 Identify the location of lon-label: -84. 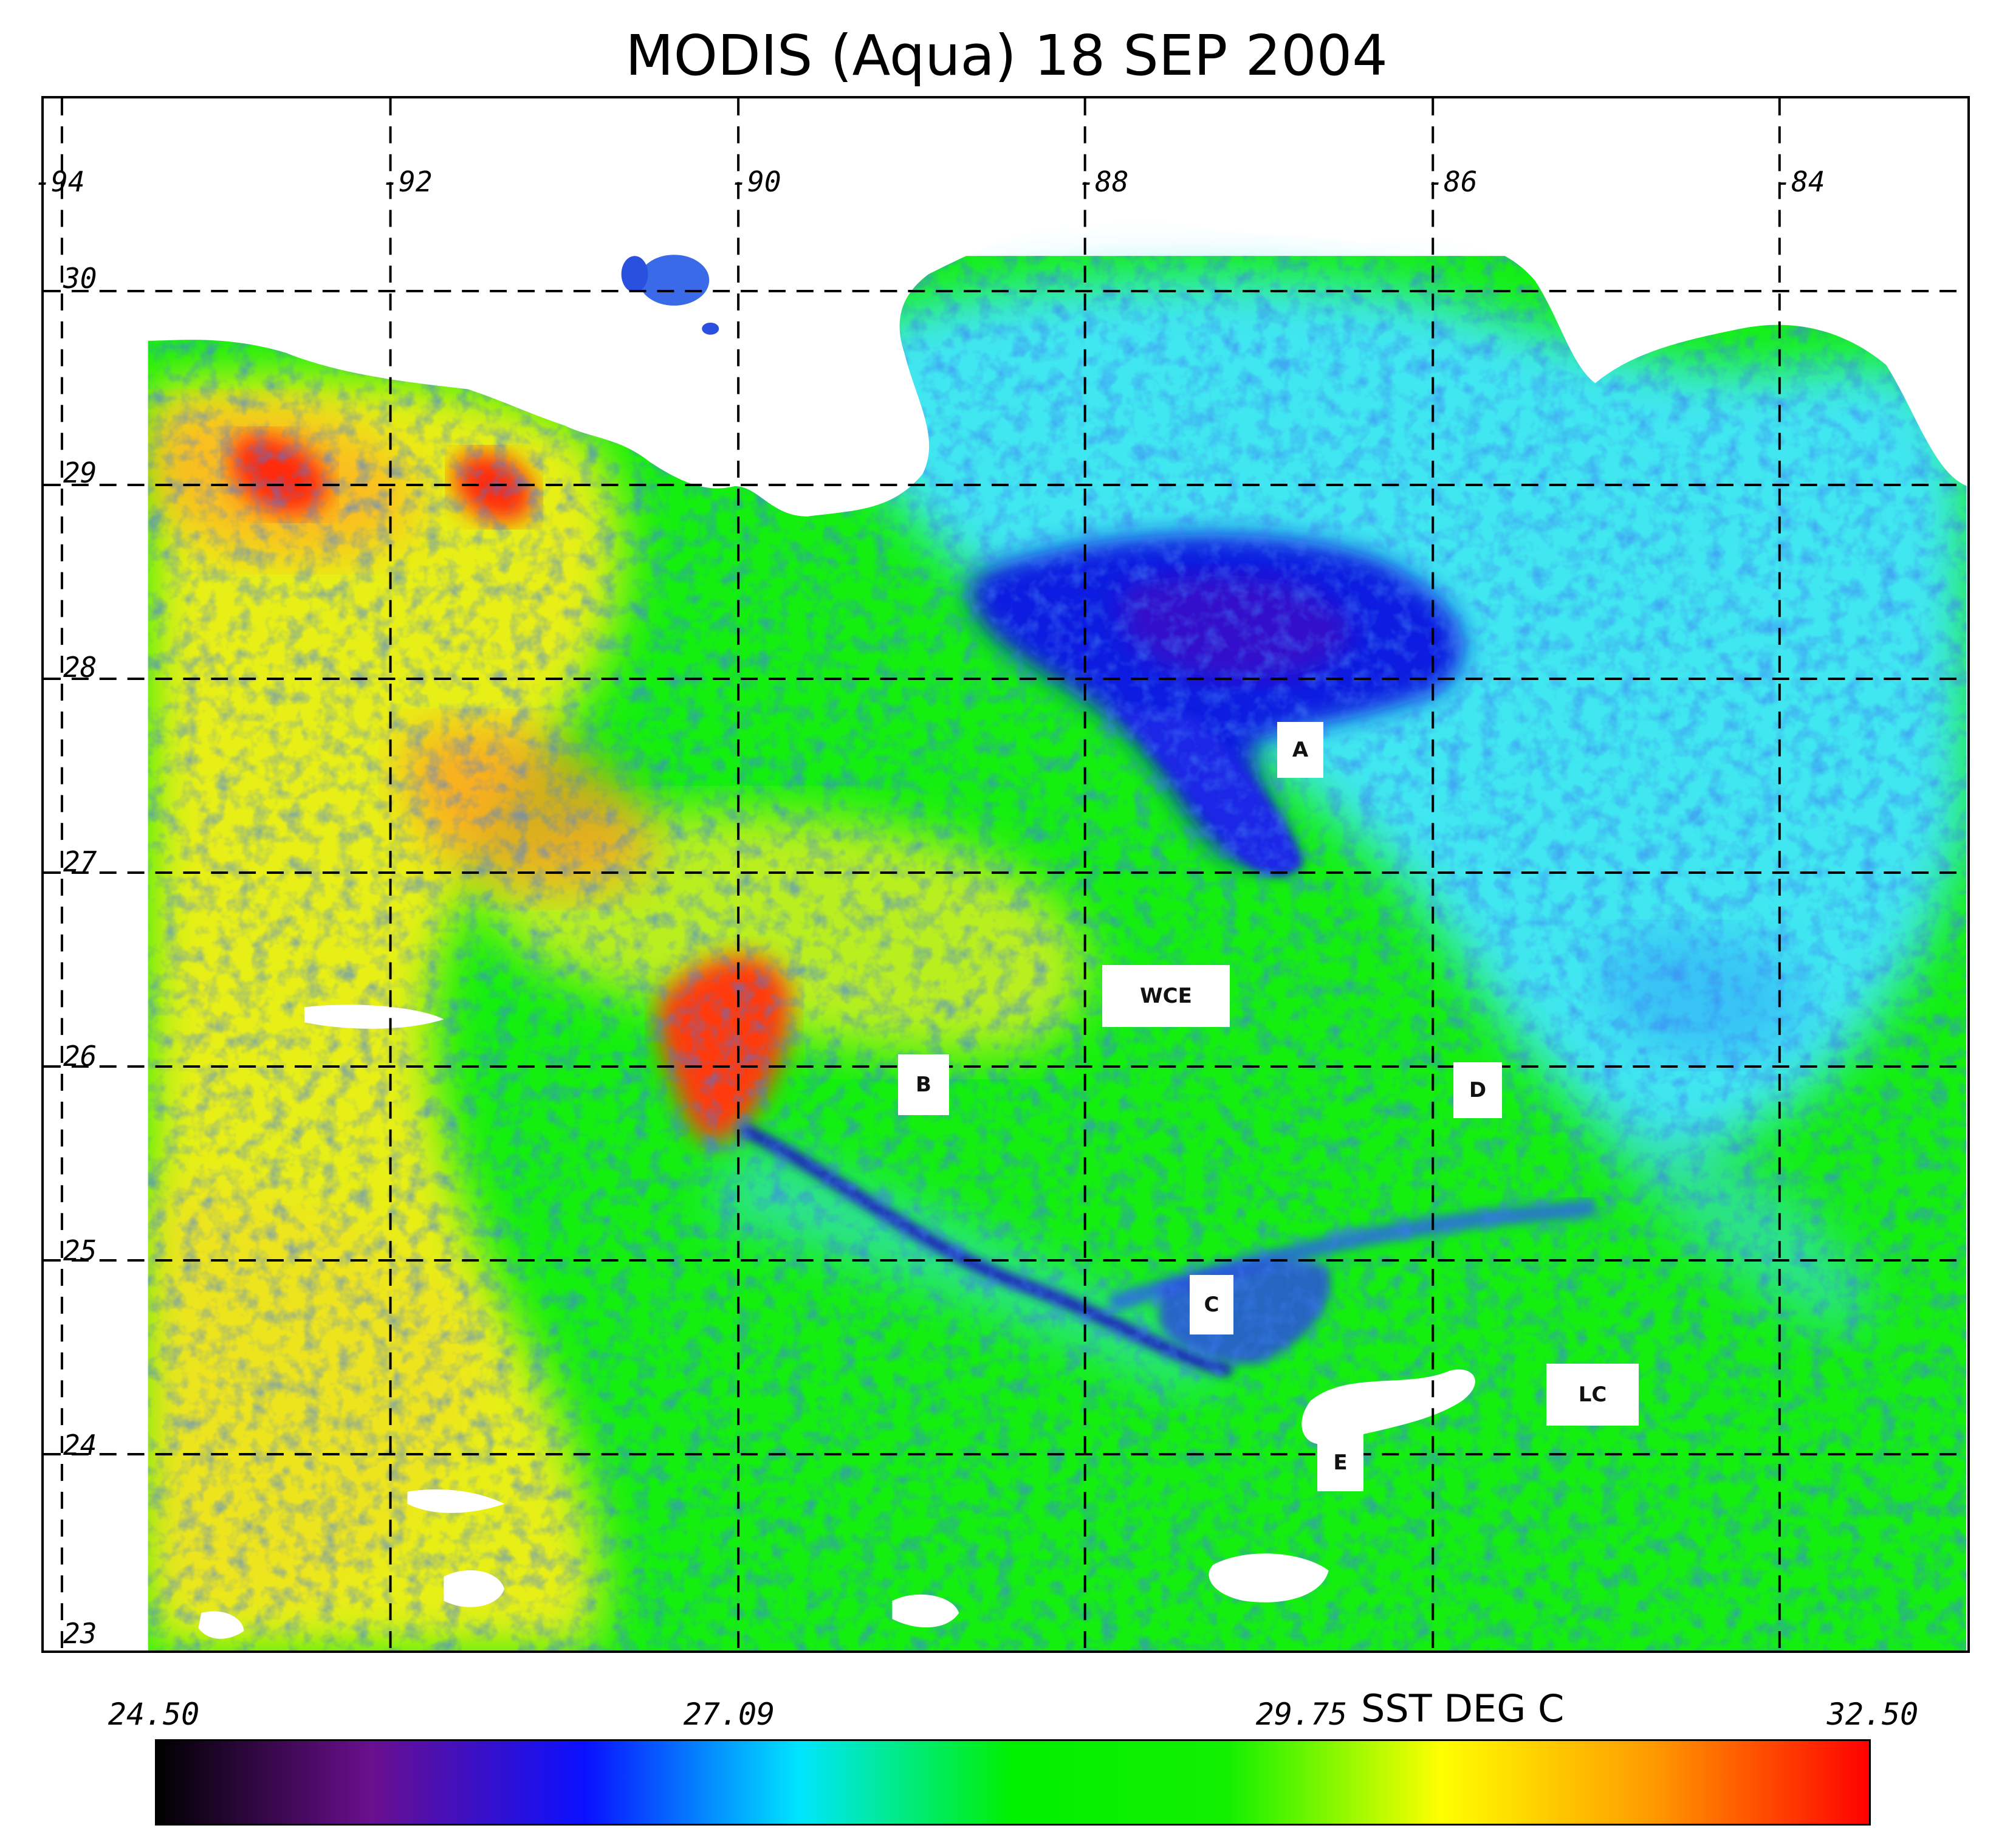
(1799, 182).